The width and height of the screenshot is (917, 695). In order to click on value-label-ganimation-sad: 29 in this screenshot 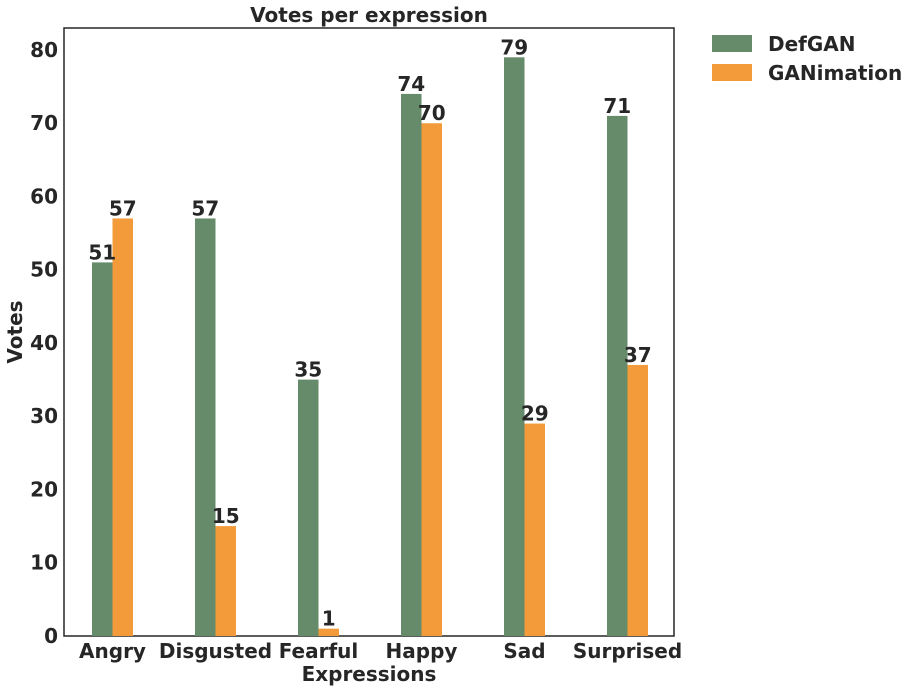, I will do `click(535, 414)`.